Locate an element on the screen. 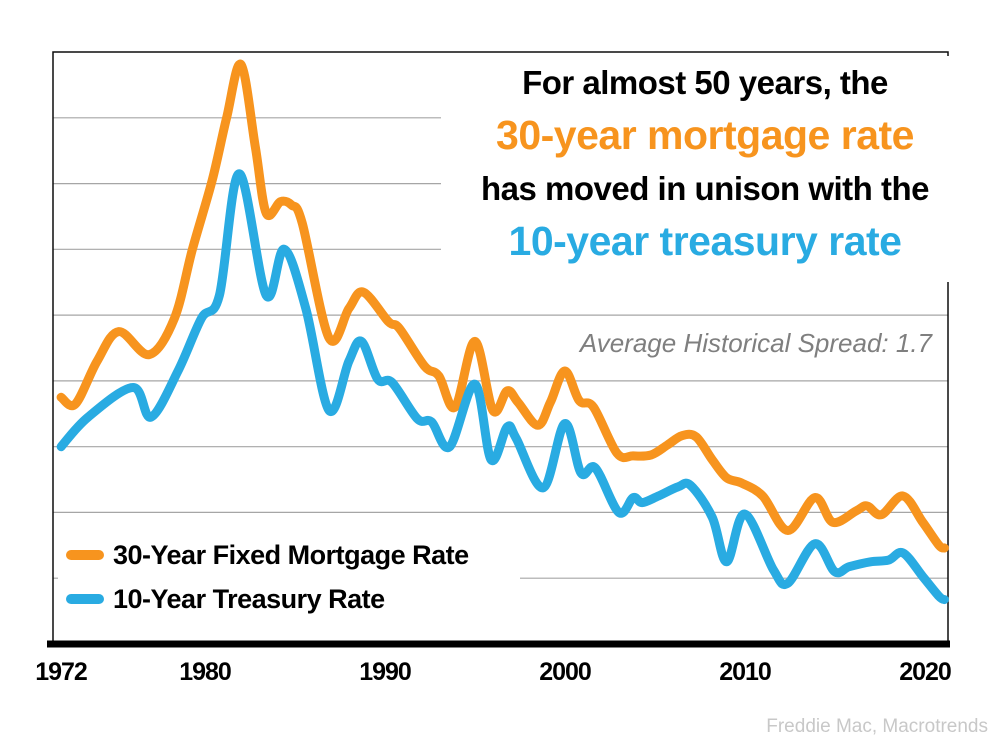  legend-label-mortgage: 30-Year Fixed Mortgage Rate is located at coordinates (291, 554).